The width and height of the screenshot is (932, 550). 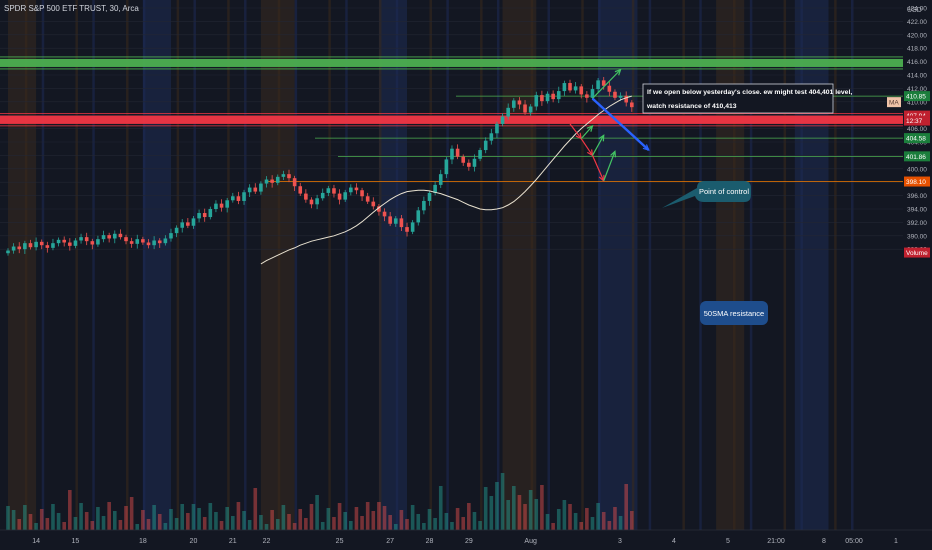 I want to click on price-tick: 422.00, so click(x=917, y=22).